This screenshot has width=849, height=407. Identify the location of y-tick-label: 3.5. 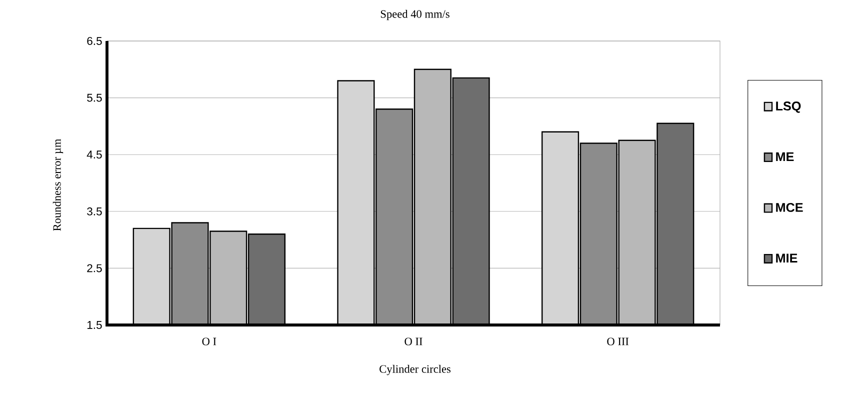
(94, 211).